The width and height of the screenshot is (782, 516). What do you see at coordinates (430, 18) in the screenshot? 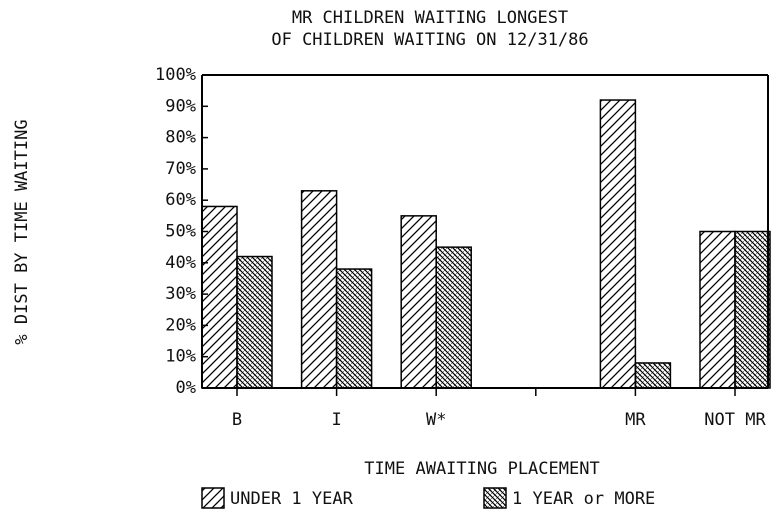
I see `chart-title: MR CHILDREN WAITING LONGEST` at bounding box center [430, 18].